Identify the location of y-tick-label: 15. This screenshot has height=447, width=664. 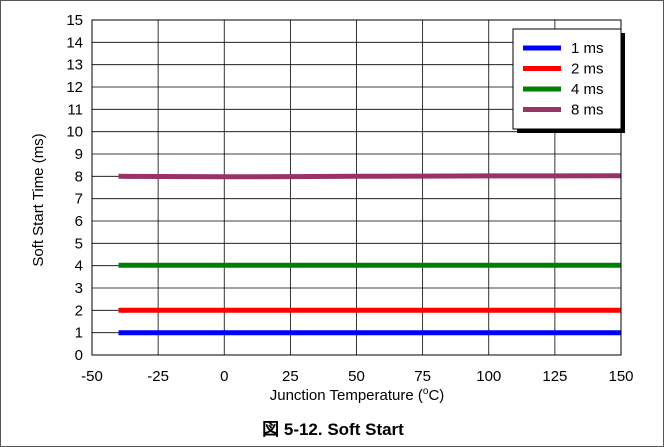
(74, 20).